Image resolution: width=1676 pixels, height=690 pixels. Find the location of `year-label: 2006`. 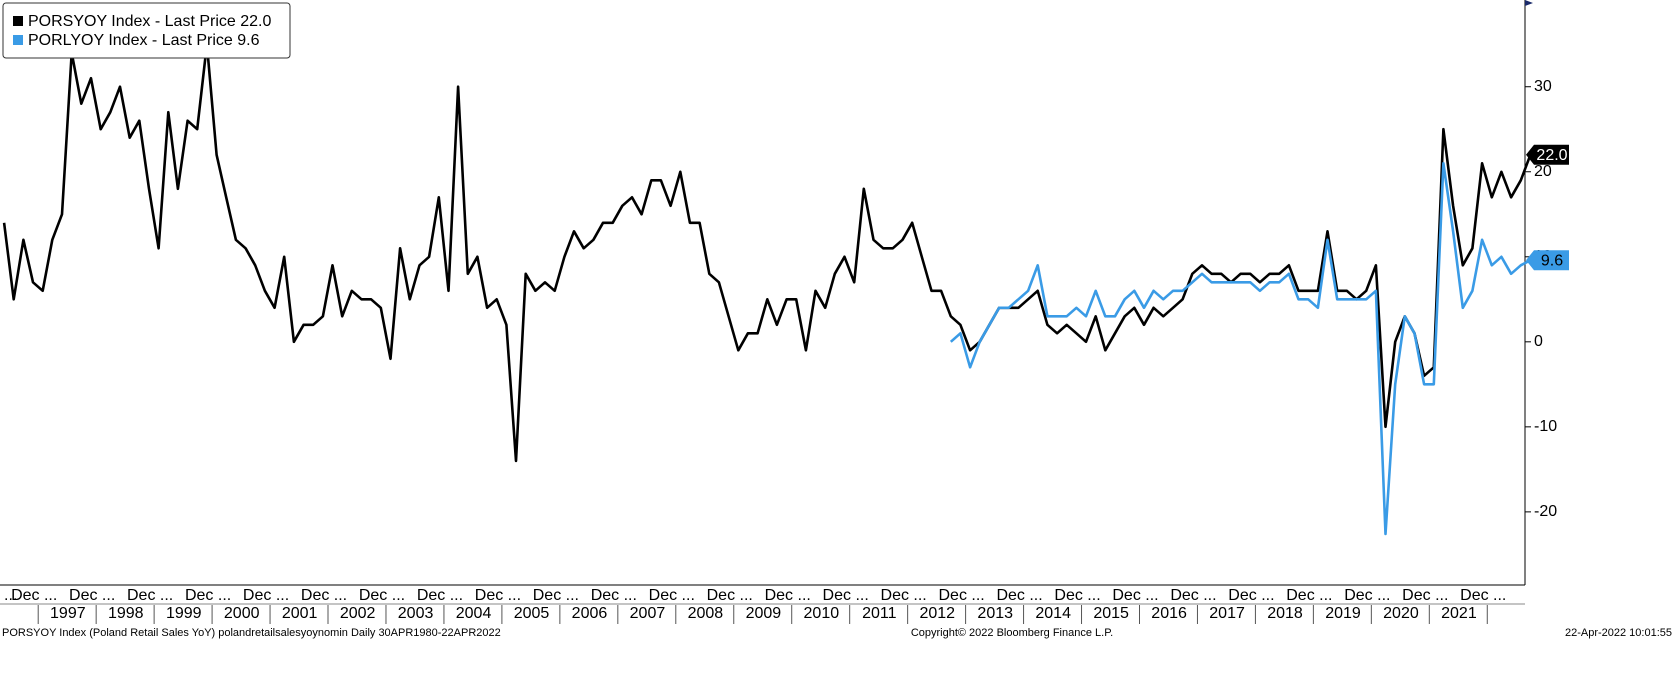

year-label: 2006 is located at coordinates (590, 613).